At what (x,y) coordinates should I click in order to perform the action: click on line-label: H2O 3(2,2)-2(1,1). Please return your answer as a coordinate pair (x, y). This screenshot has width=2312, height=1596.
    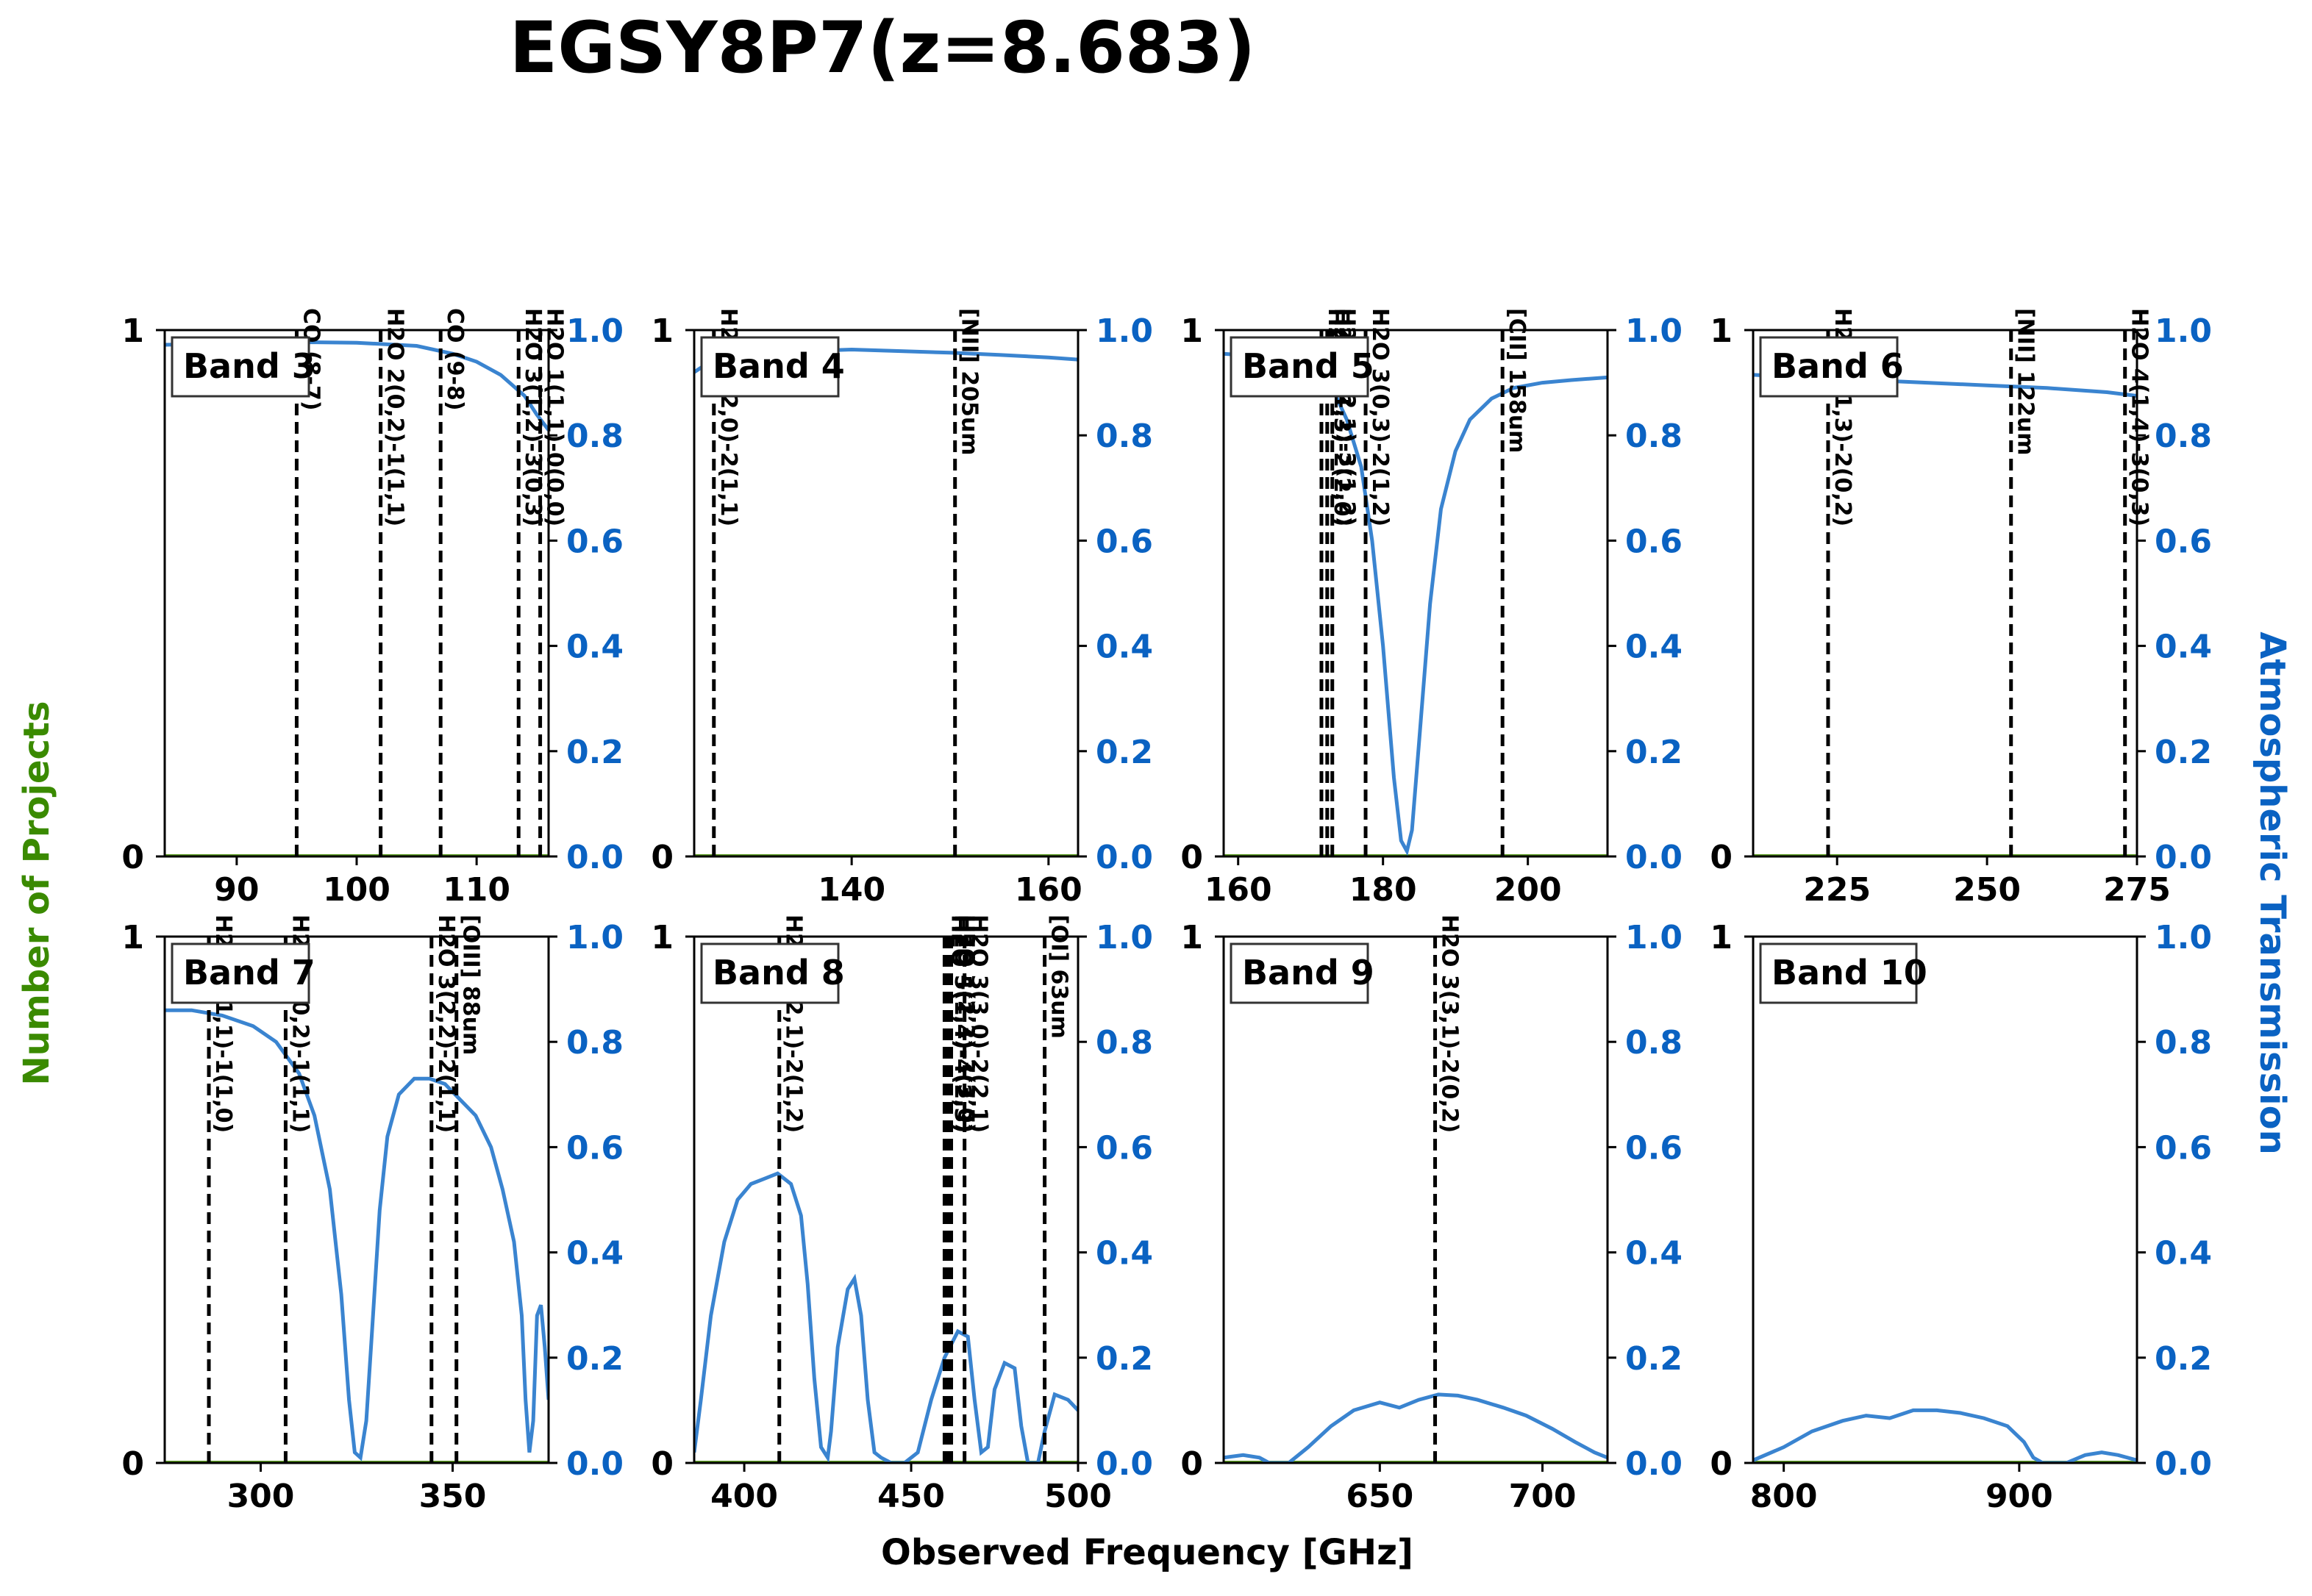
    Looking at the image, I should click on (446, 1024).